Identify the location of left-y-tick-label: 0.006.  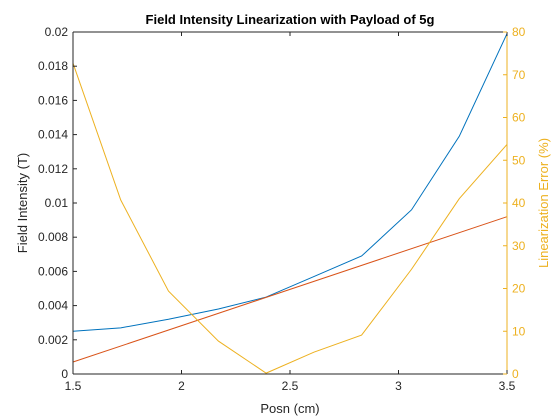
(53, 271).